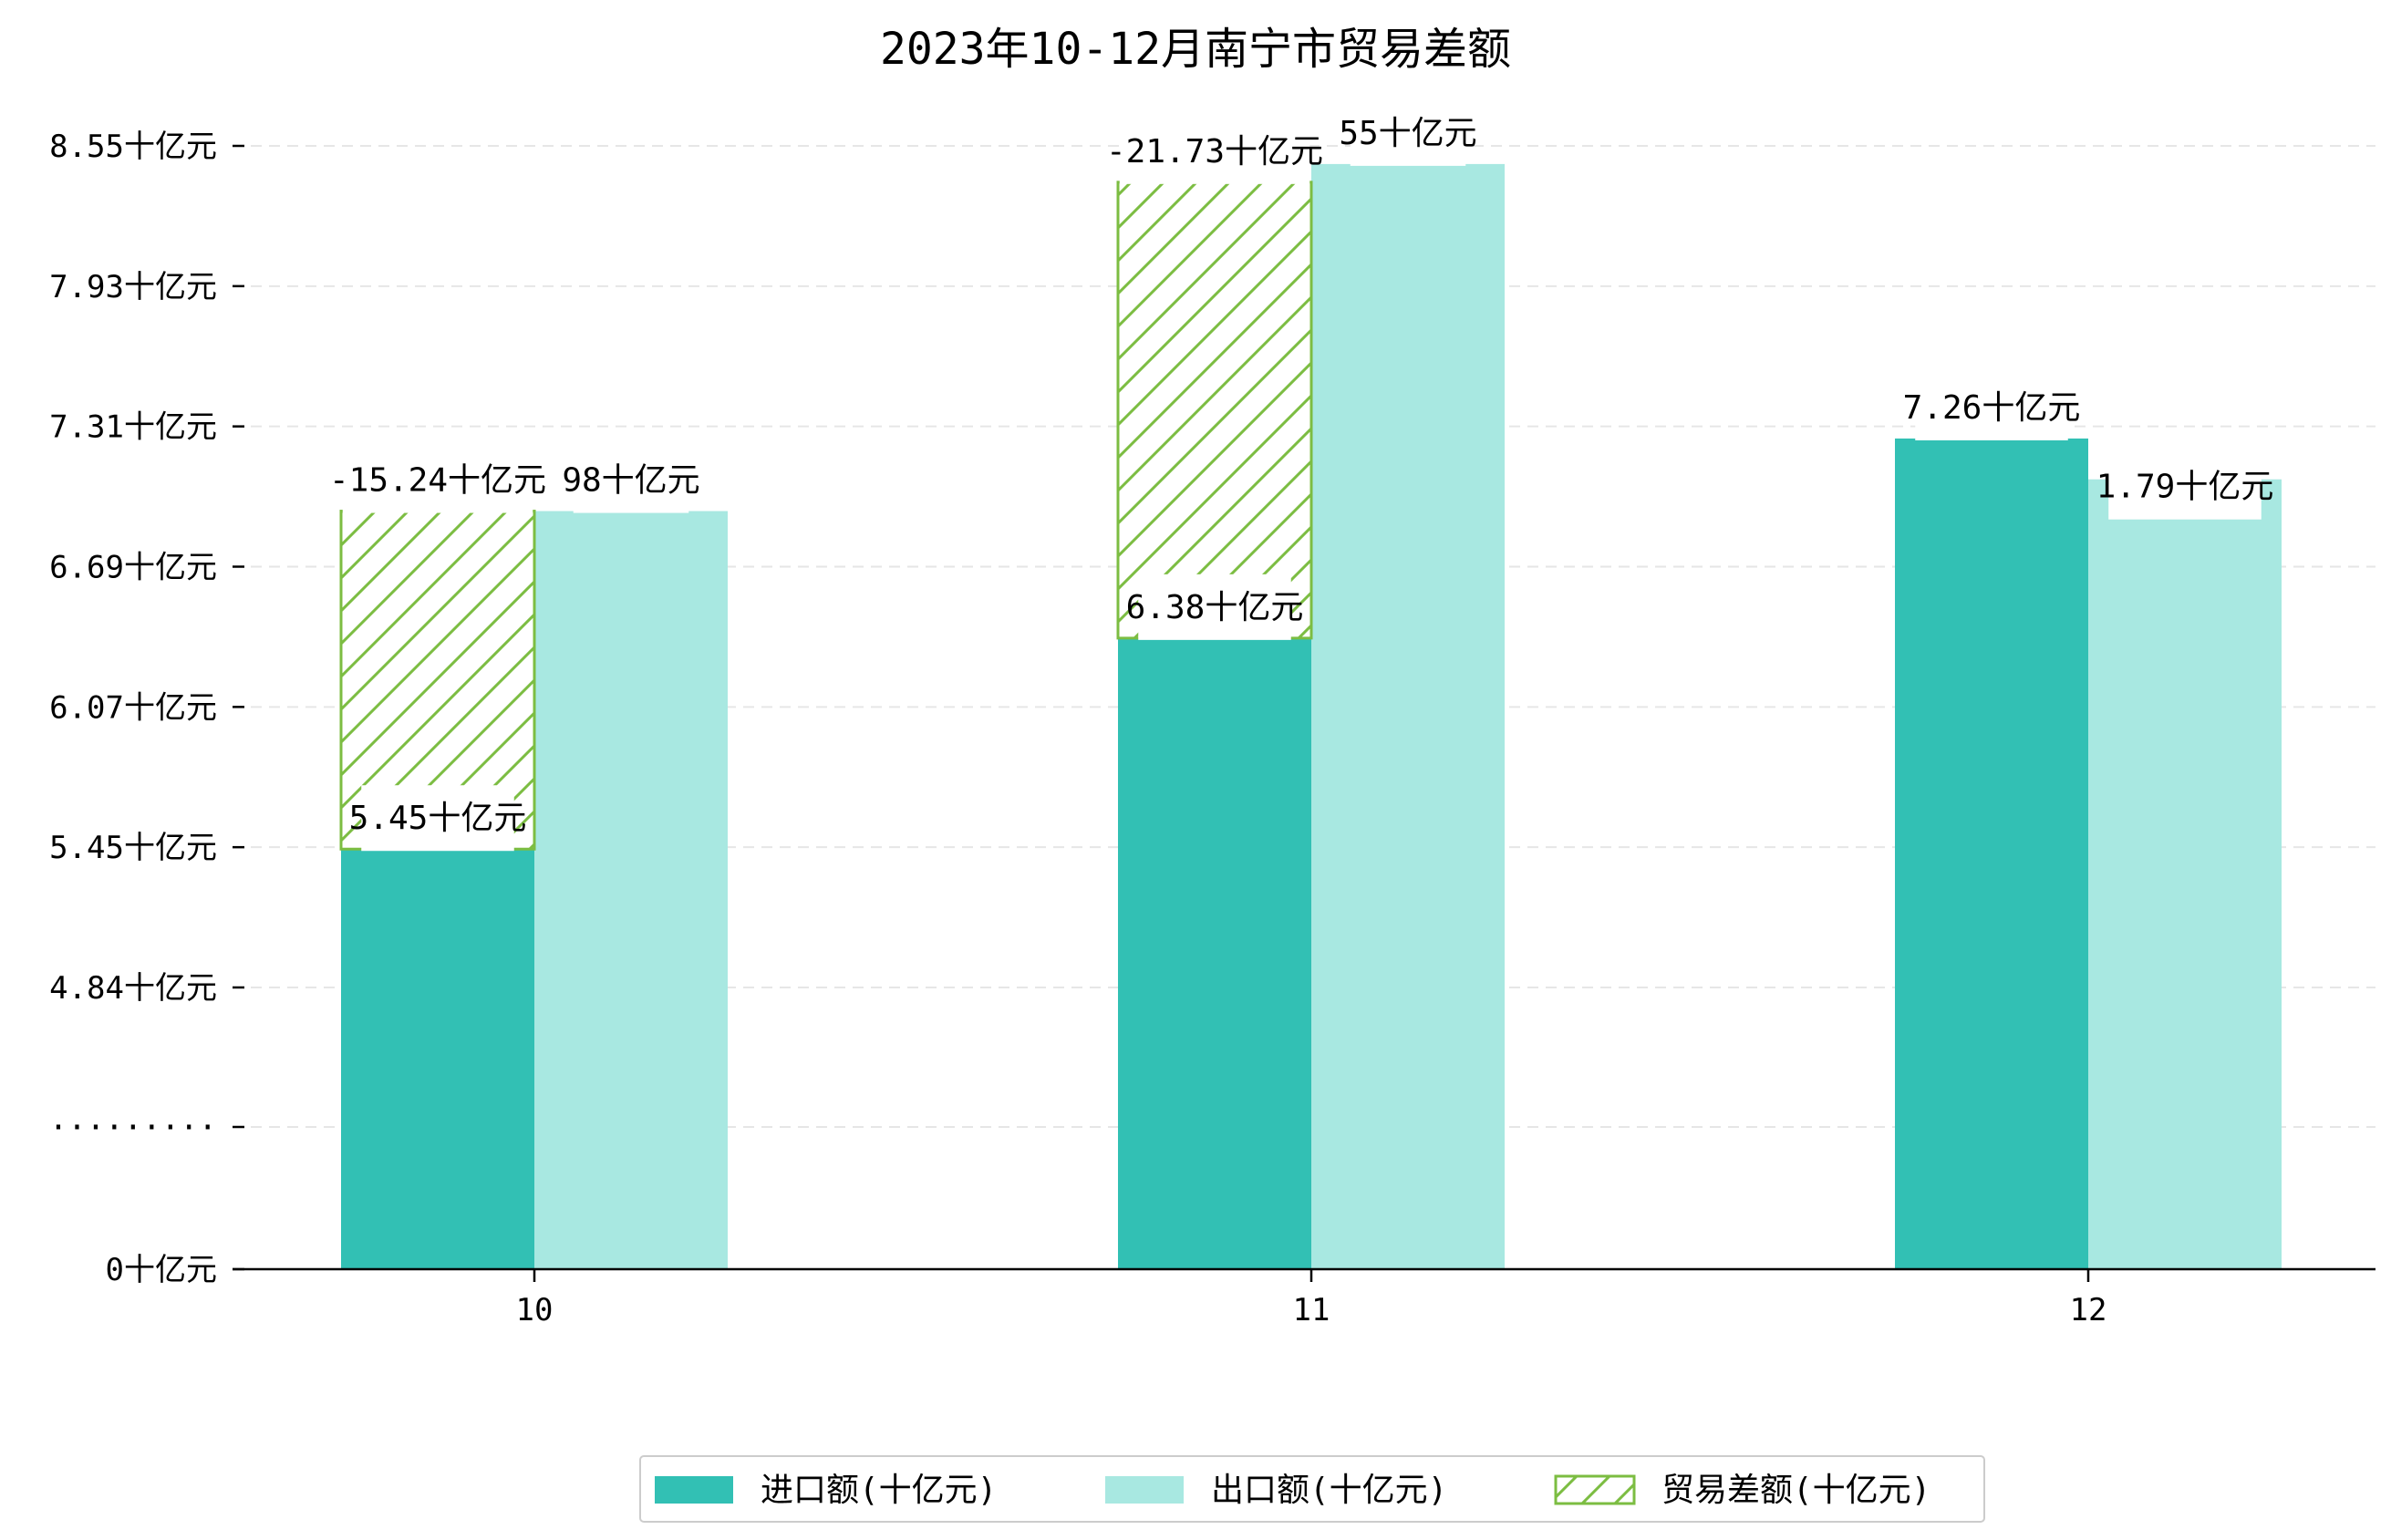 Image resolution: width=2391 pixels, height=1540 pixels. I want to click on y-tick-label: 5.45十亿元, so click(133, 848).